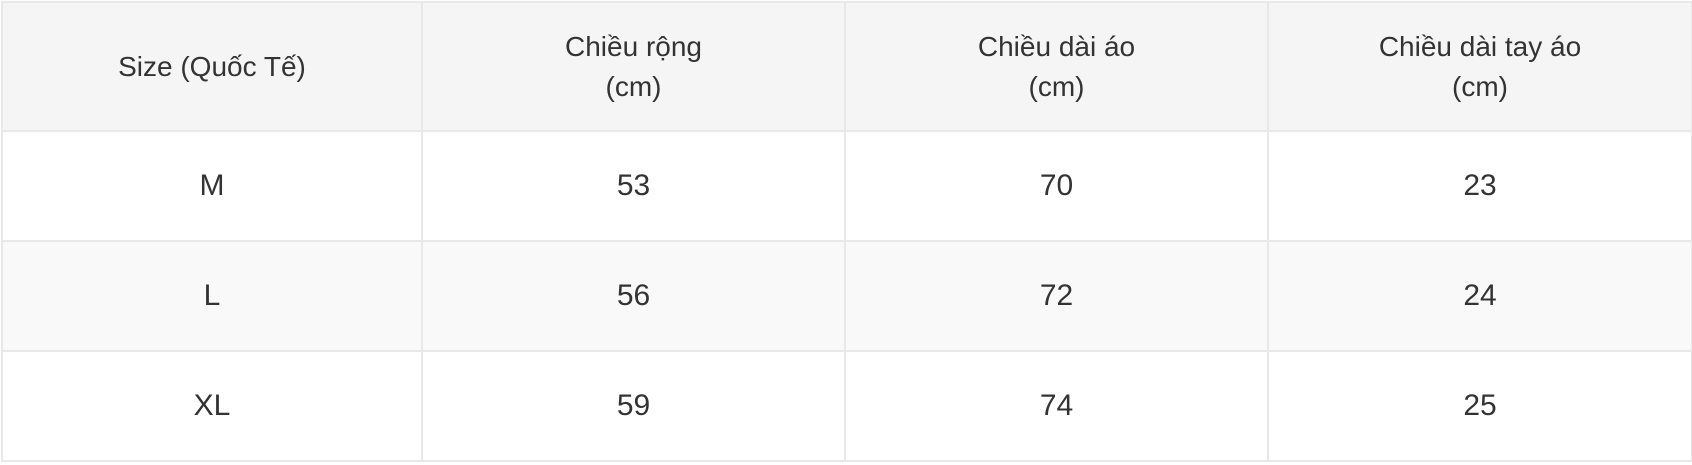 Image resolution: width=1692 pixels, height=465 pixels. I want to click on sleeve-cell: 23, so click(1479, 186).